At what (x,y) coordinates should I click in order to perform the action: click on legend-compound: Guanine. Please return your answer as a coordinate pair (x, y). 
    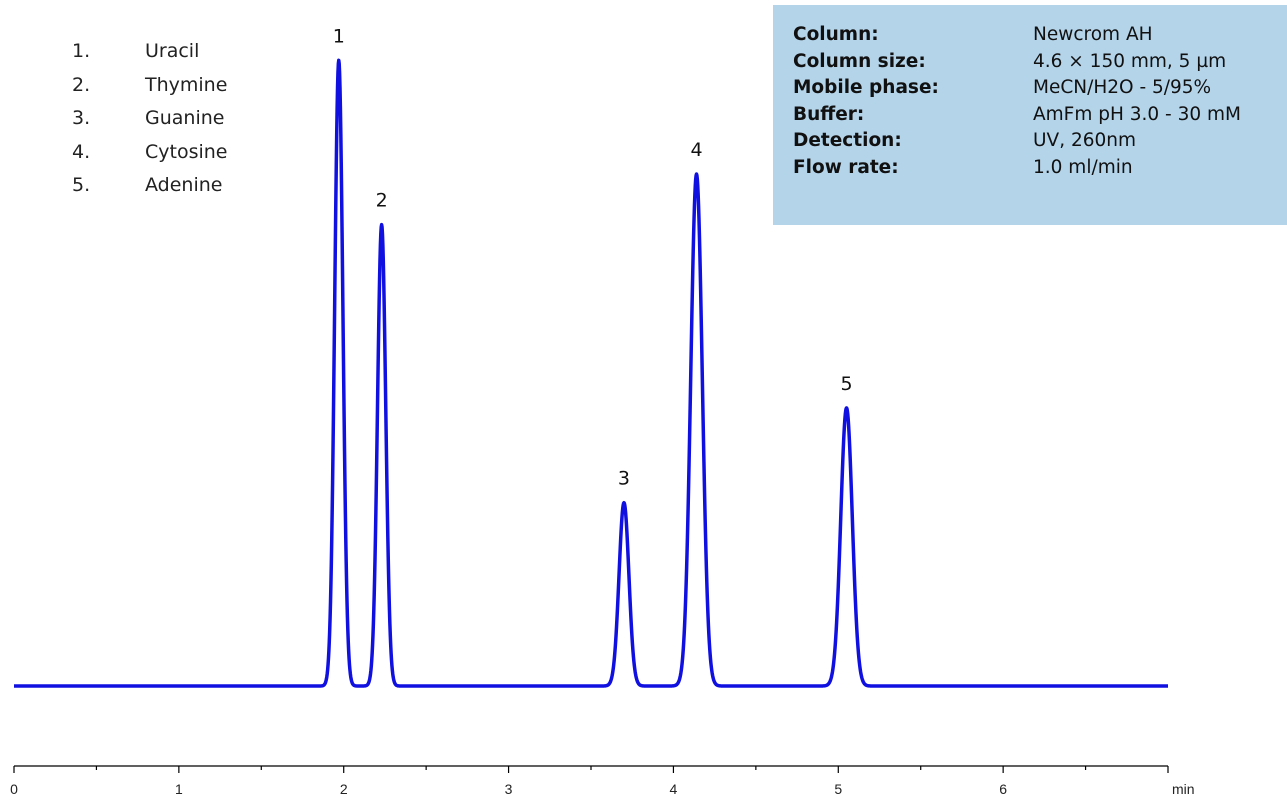
    Looking at the image, I should click on (185, 118).